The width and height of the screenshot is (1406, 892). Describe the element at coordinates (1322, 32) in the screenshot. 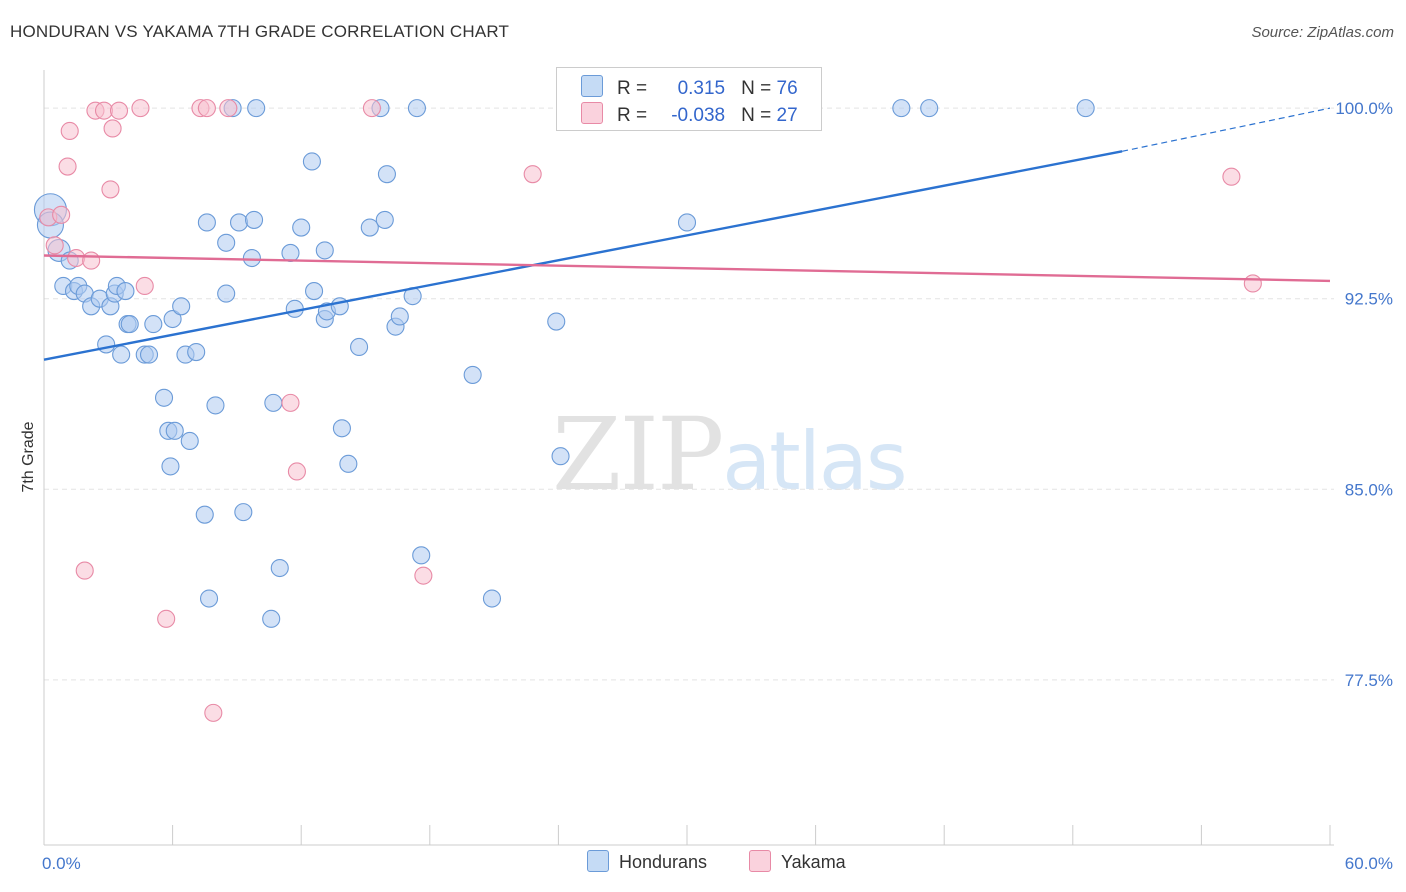

I see `source-label: Source: ZipAtlas.com` at that location.